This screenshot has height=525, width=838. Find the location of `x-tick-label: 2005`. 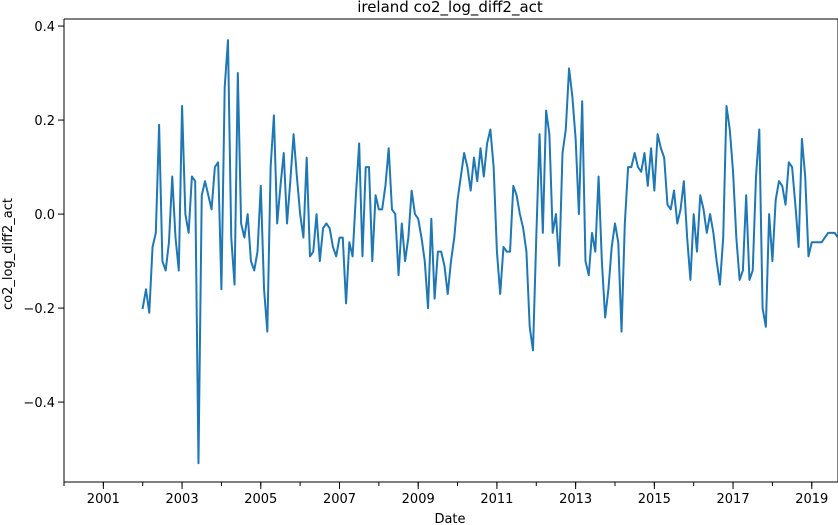

x-tick-label: 2005 is located at coordinates (260, 499).